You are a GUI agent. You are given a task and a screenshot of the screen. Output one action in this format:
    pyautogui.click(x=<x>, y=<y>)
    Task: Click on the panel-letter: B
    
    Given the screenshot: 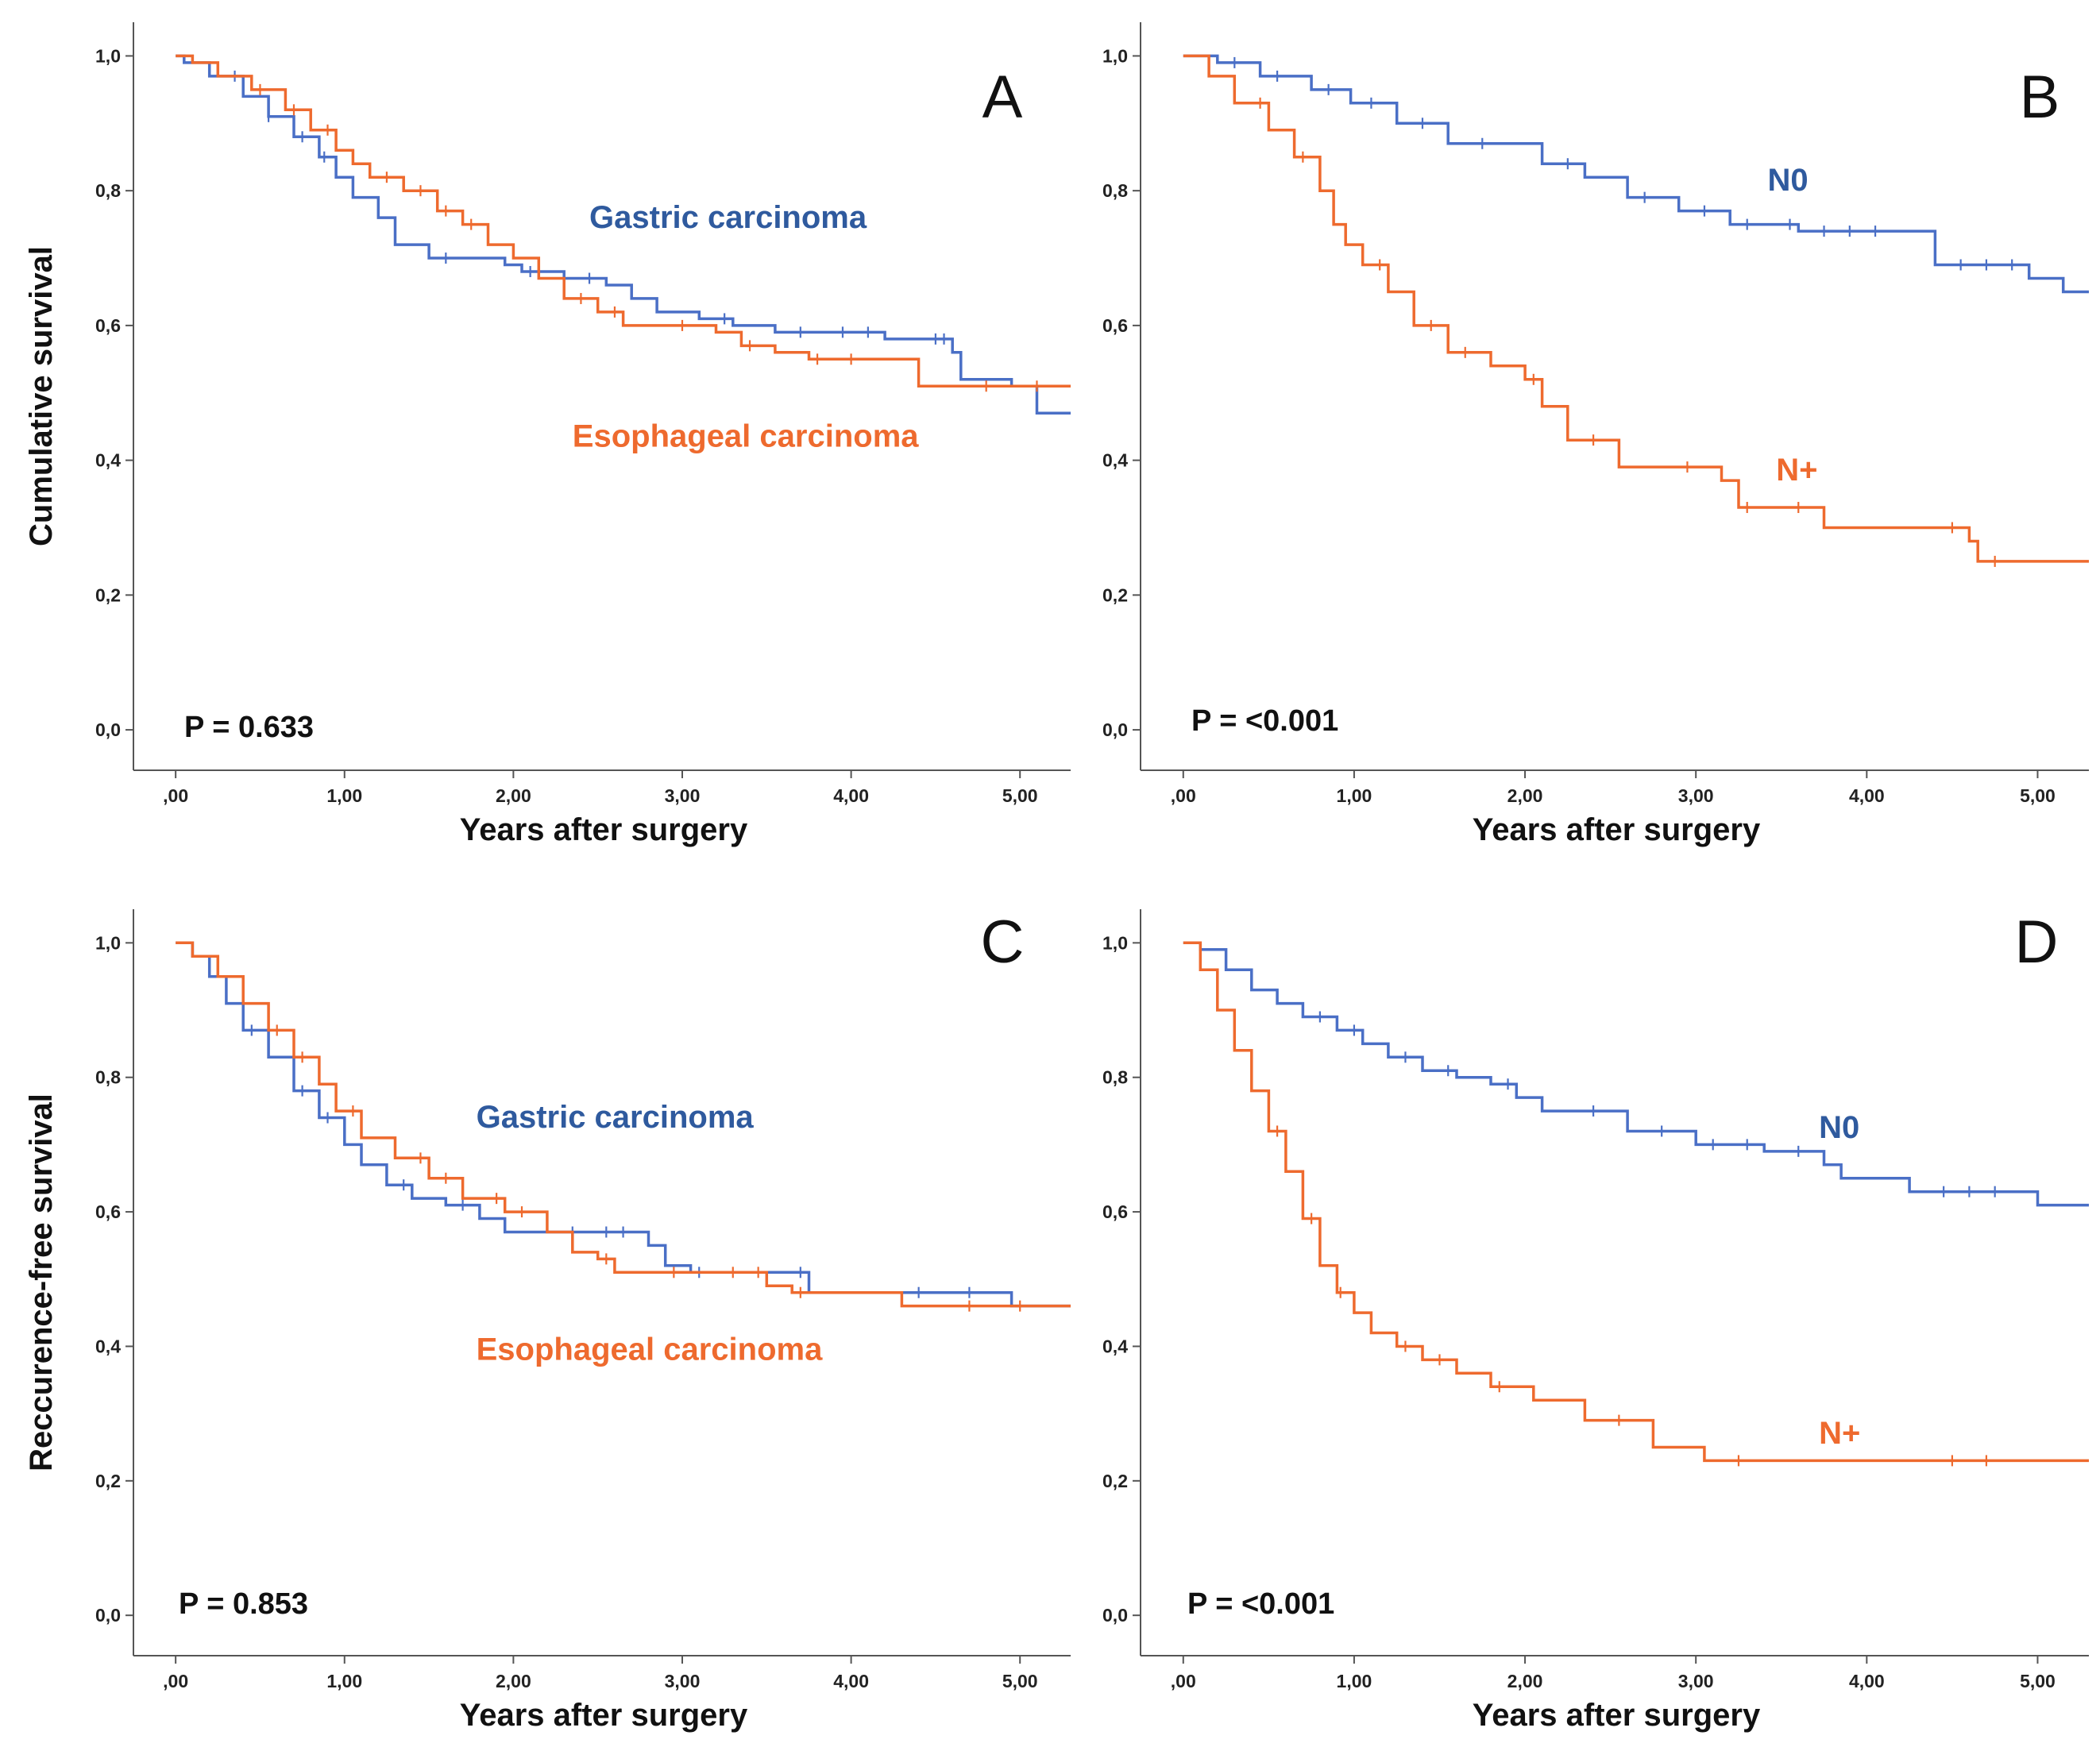 What is the action you would take?
    pyautogui.click(x=2040, y=97)
    